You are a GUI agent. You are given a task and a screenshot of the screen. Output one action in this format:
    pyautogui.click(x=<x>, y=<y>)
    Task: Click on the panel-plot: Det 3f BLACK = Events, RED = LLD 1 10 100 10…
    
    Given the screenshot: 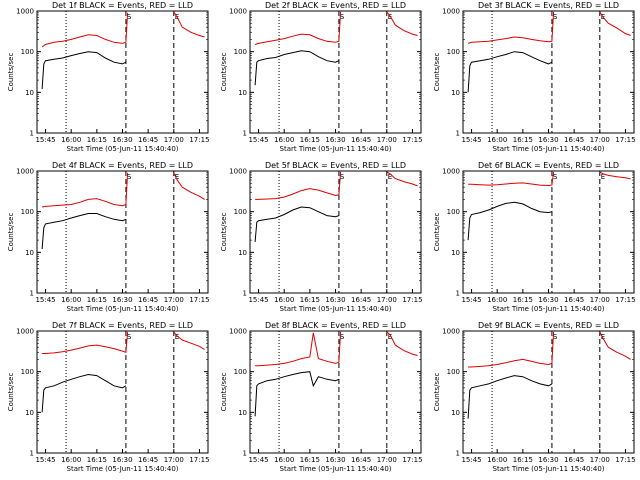 What is the action you would take?
    pyautogui.click(x=534, y=77)
    